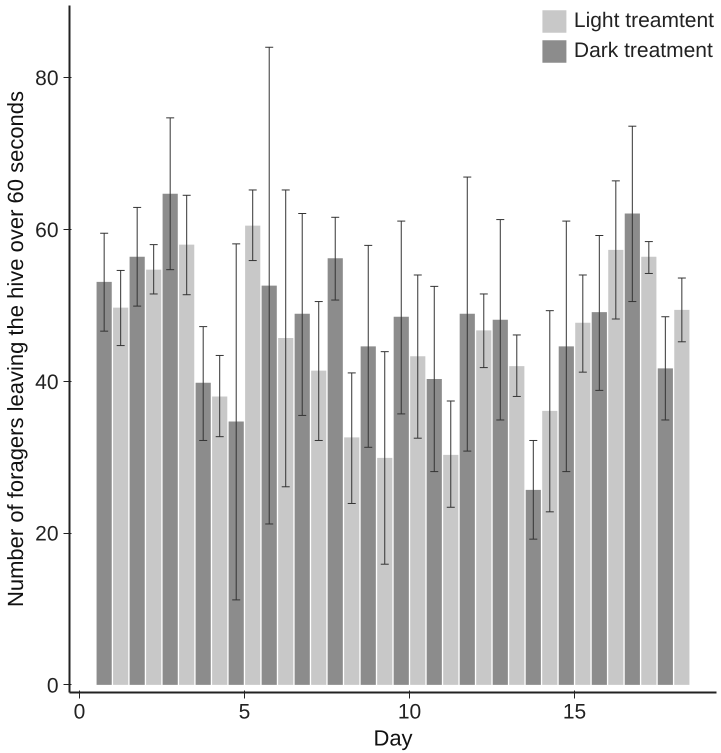  Describe the element at coordinates (52, 686) in the screenshot. I see `y-tick-label: 0` at that location.